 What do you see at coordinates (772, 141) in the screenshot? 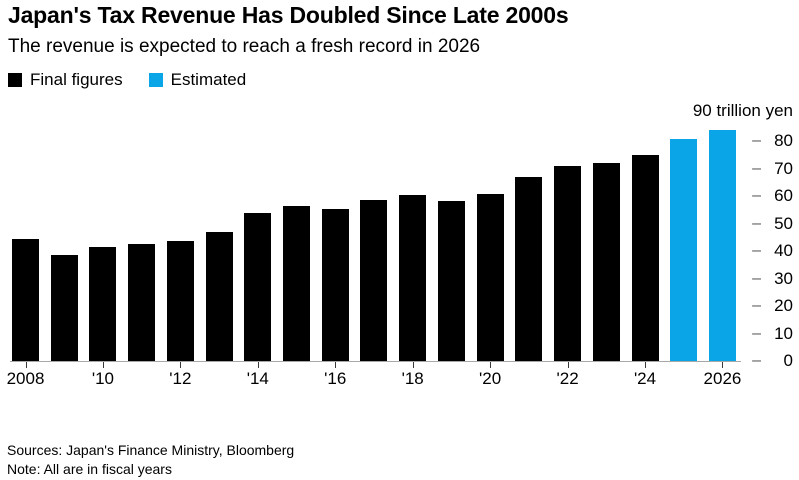
I see `y-axis-tick-80: –80` at bounding box center [772, 141].